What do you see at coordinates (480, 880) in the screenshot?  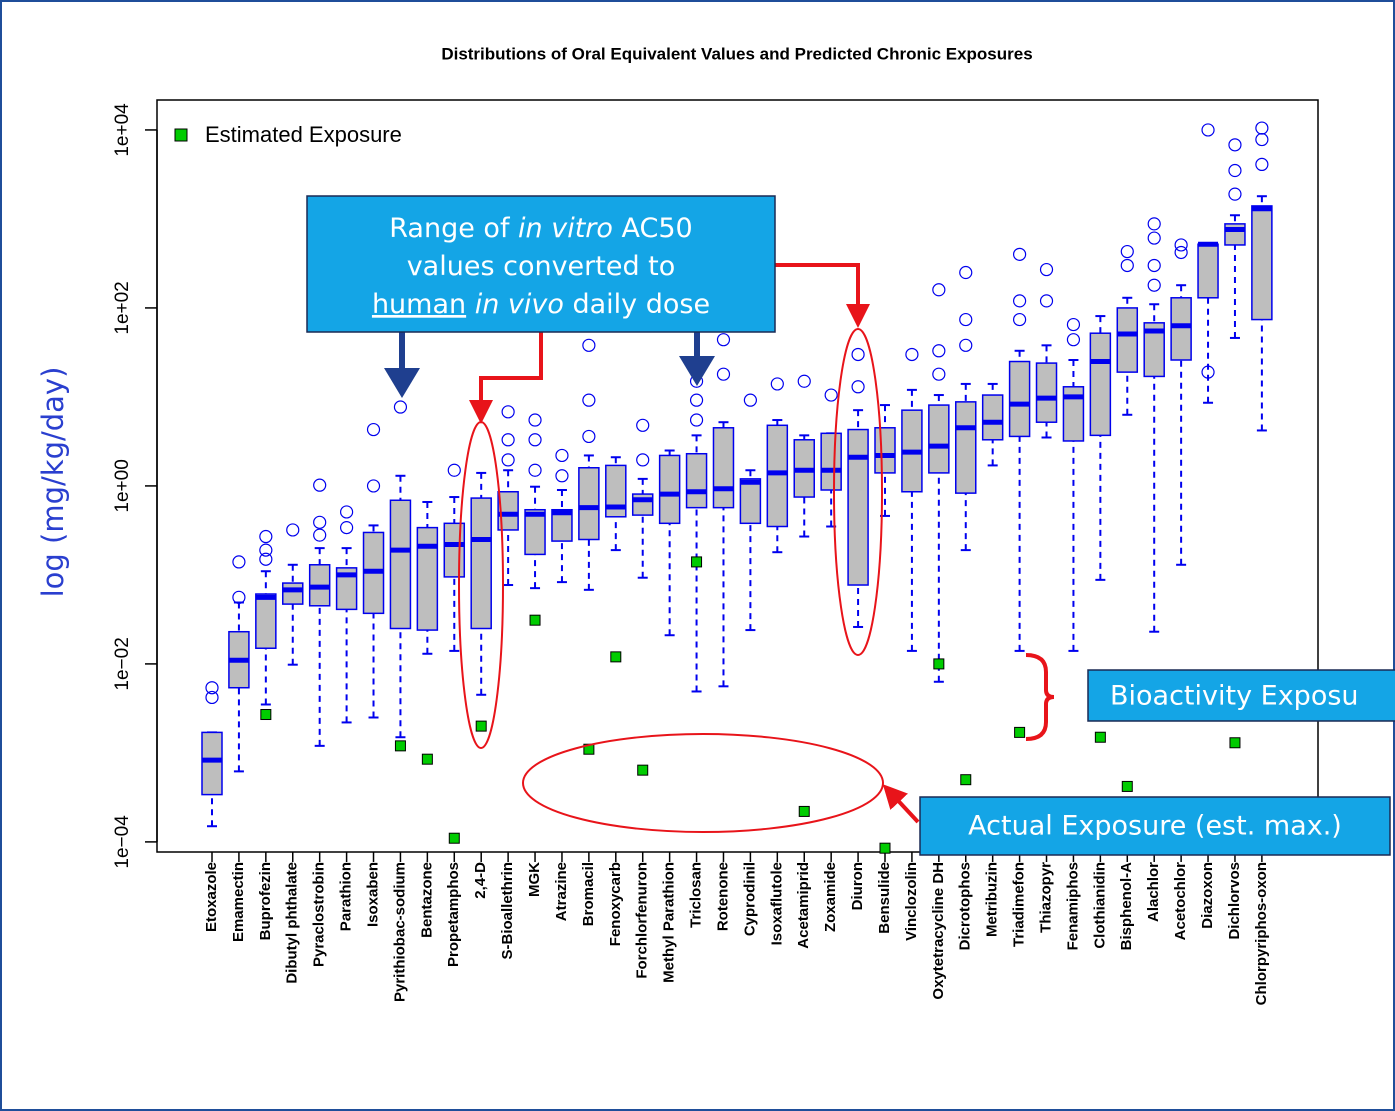 I see `x-tick-label: 2,4-D` at bounding box center [480, 880].